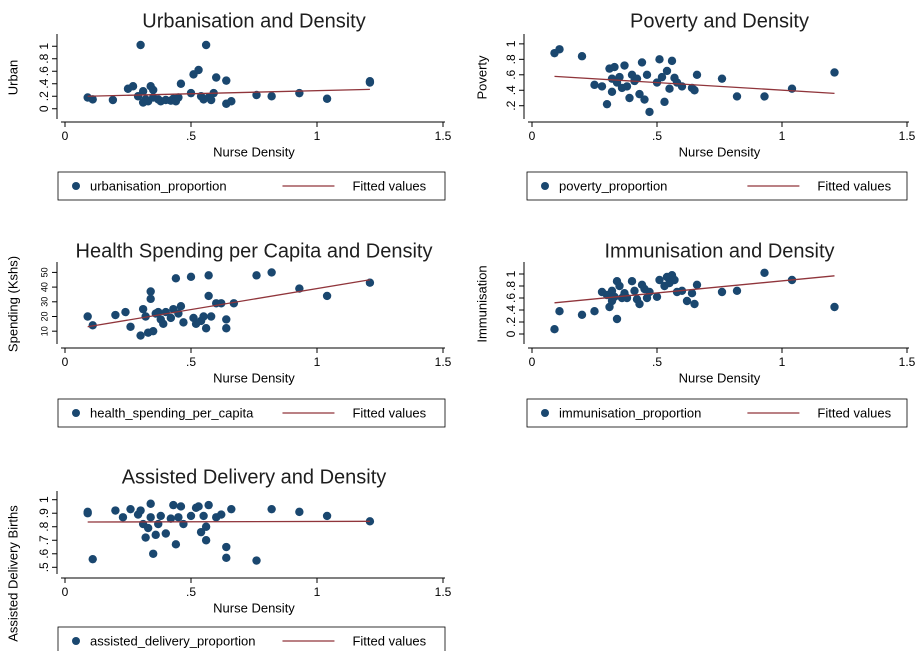 The width and height of the screenshot is (917, 651). What do you see at coordinates (12, 304) in the screenshot?
I see `y-axis-label: Spending (Kshs)` at bounding box center [12, 304].